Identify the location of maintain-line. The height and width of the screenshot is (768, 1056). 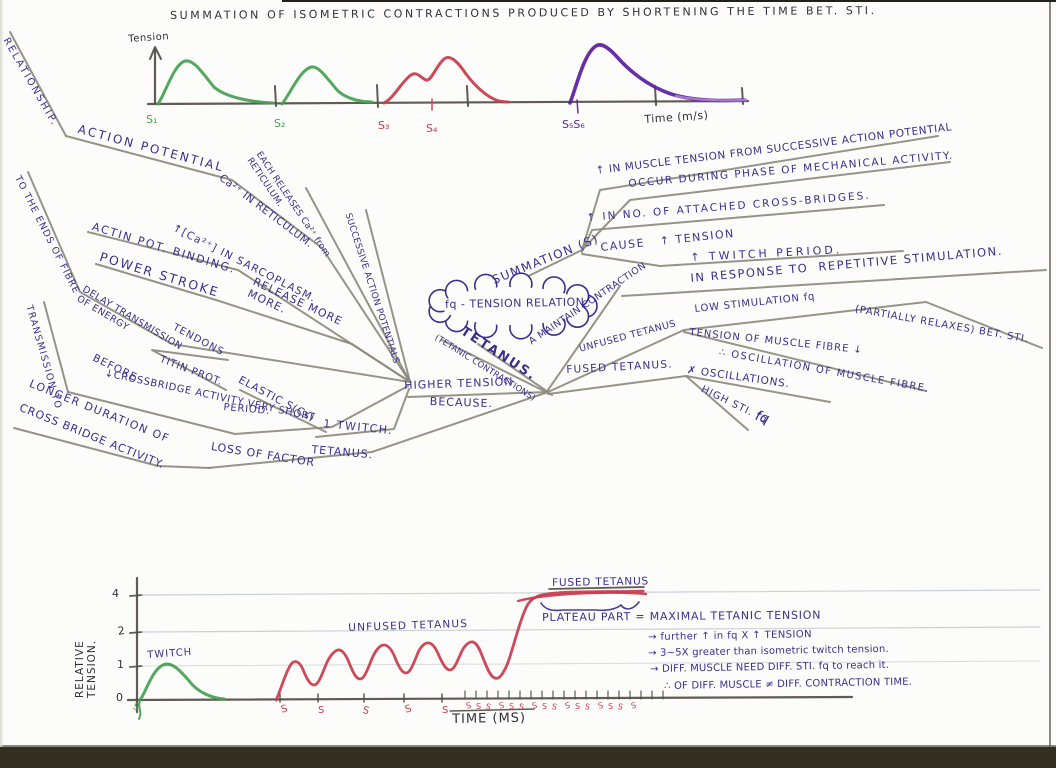
(584, 338).